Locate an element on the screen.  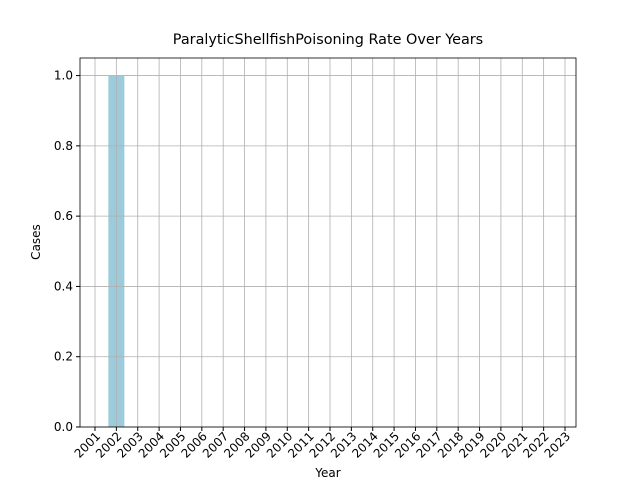
x-axis-label: Year is located at coordinates (327, 473).